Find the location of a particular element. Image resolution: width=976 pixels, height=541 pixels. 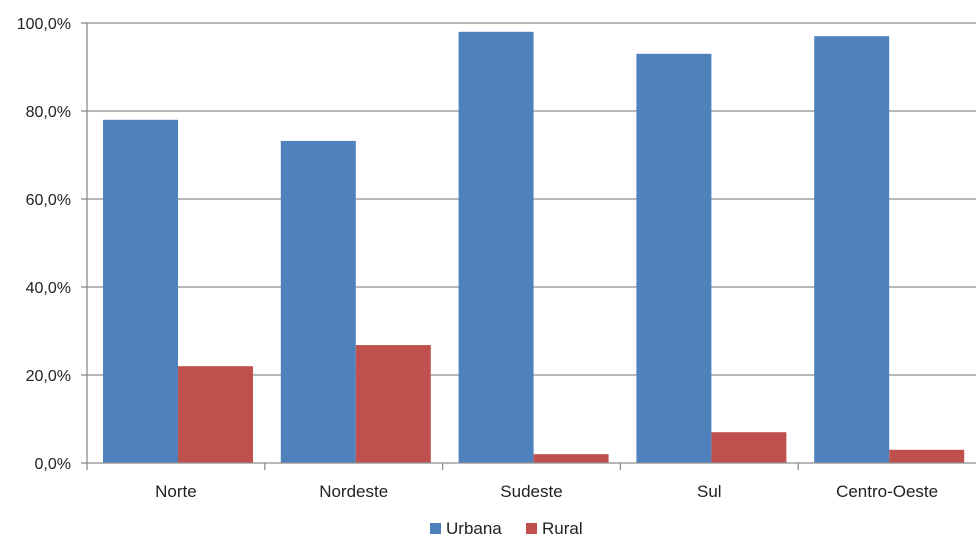

legend: Urbana Rural is located at coordinates (506, 528).